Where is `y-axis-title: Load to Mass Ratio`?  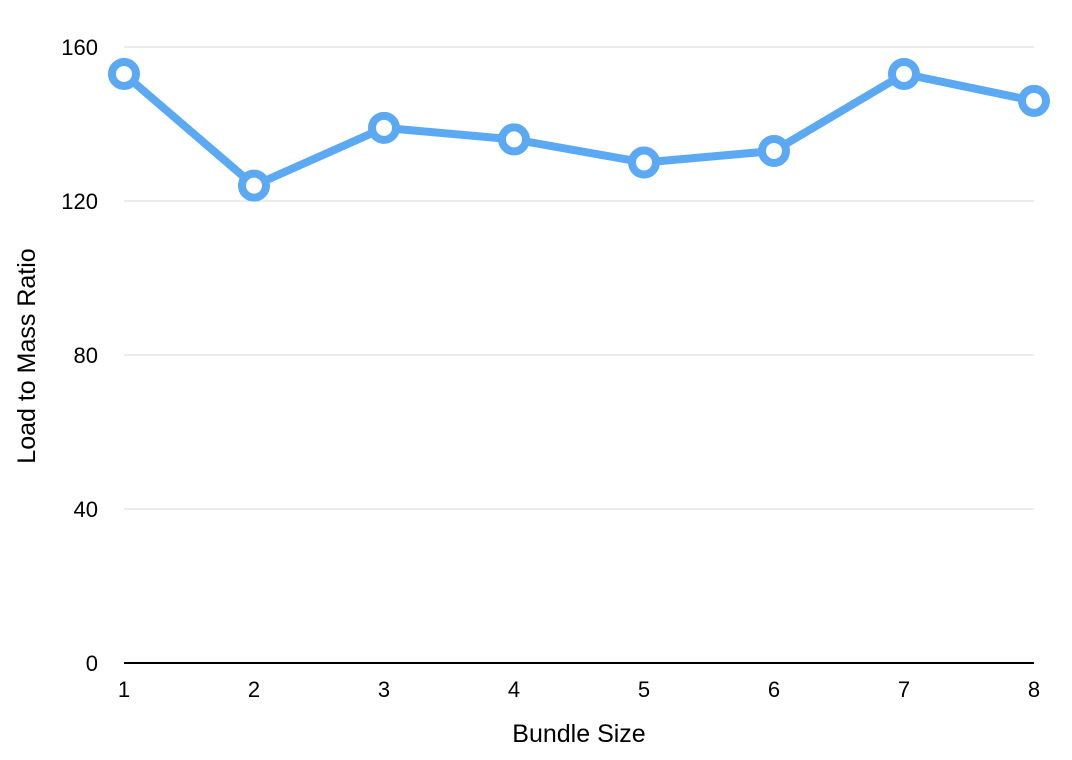 y-axis-title: Load to Mass Ratio is located at coordinates (27, 355).